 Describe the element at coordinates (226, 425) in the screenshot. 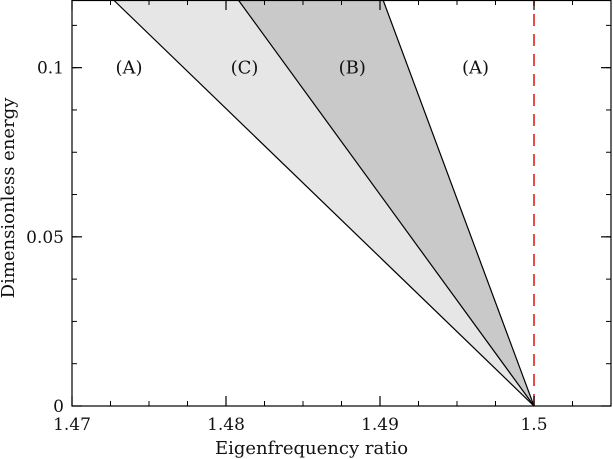

I see `x-tick-label: 1.48` at that location.